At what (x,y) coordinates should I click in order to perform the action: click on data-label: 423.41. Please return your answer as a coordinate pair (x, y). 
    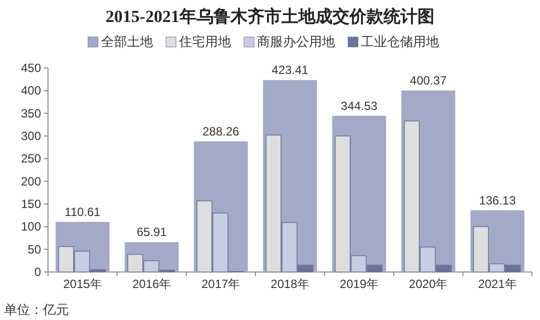
    Looking at the image, I should click on (290, 70).